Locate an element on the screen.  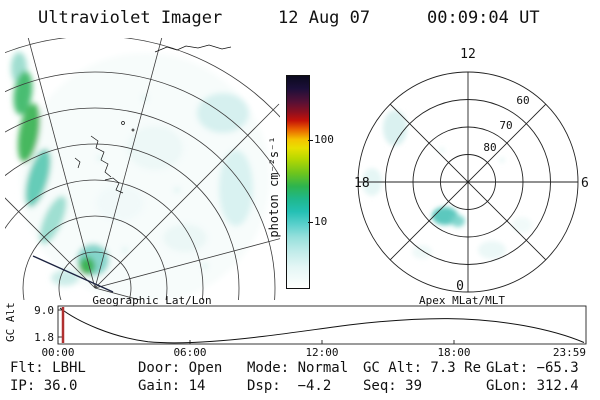
mlt-18-label: 18 is located at coordinates (362, 183).